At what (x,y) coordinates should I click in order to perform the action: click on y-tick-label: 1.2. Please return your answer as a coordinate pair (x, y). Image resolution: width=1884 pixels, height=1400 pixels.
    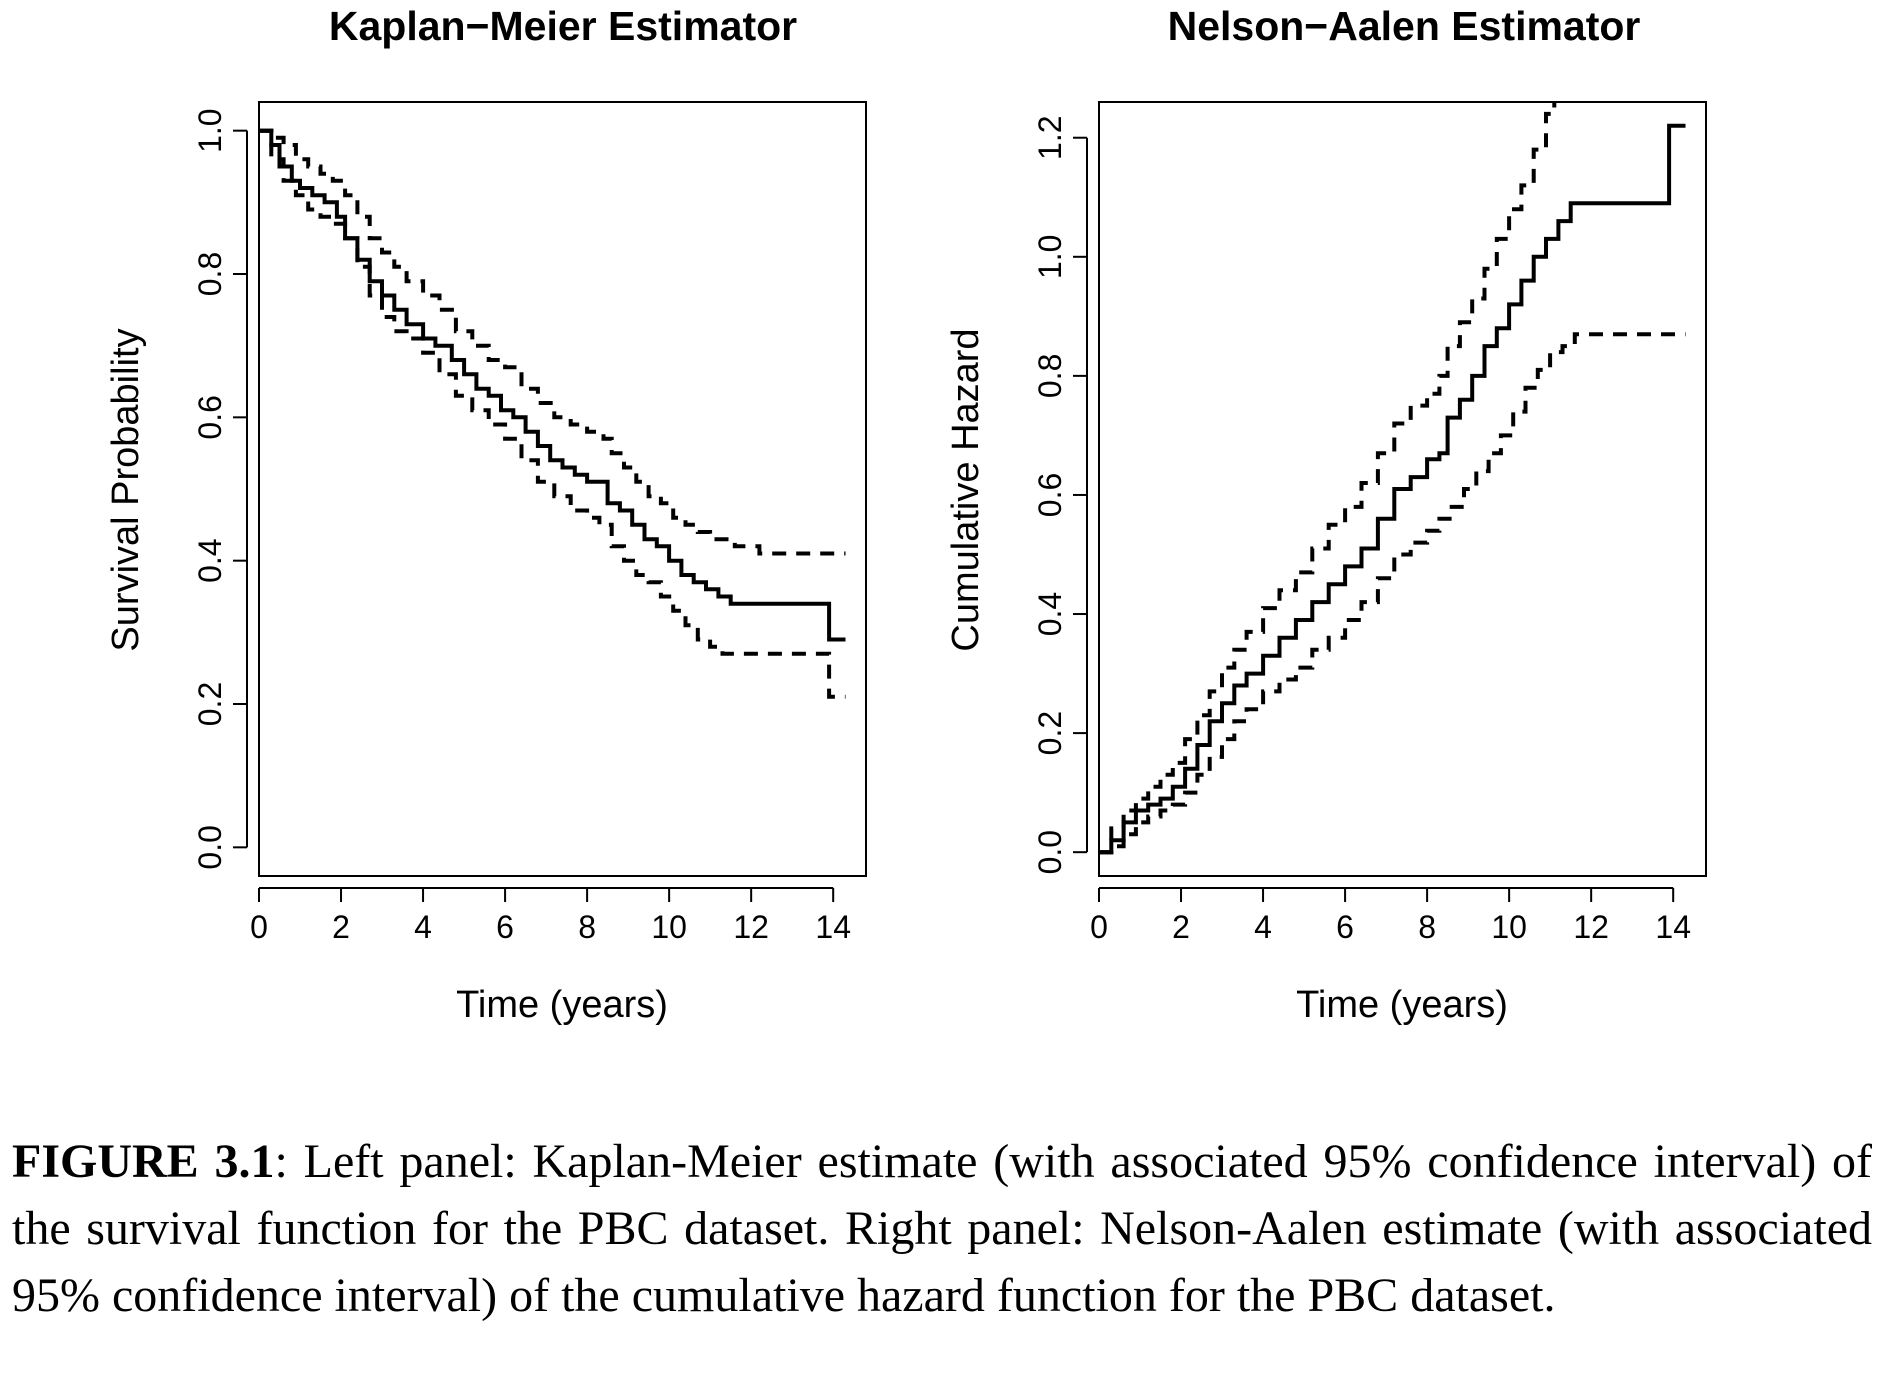
    Looking at the image, I should click on (1050, 137).